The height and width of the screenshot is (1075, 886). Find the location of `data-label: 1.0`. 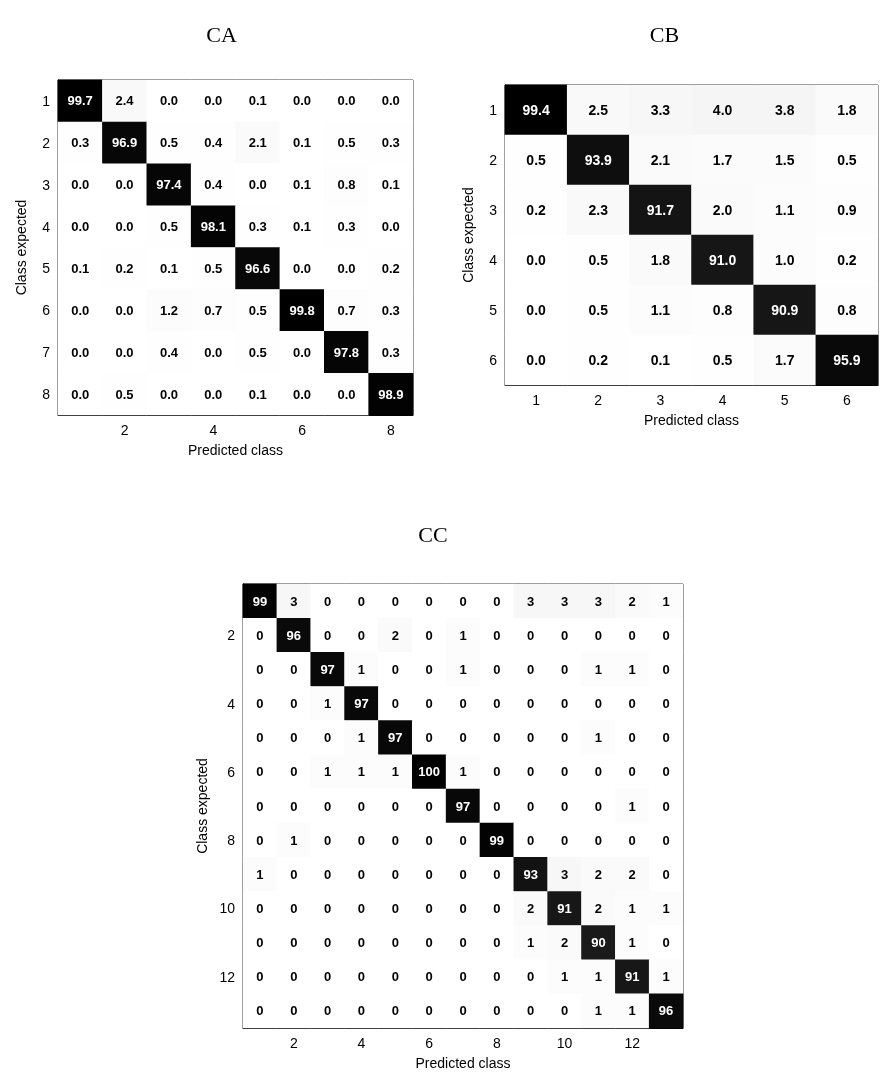

data-label: 1.0 is located at coordinates (785, 260).